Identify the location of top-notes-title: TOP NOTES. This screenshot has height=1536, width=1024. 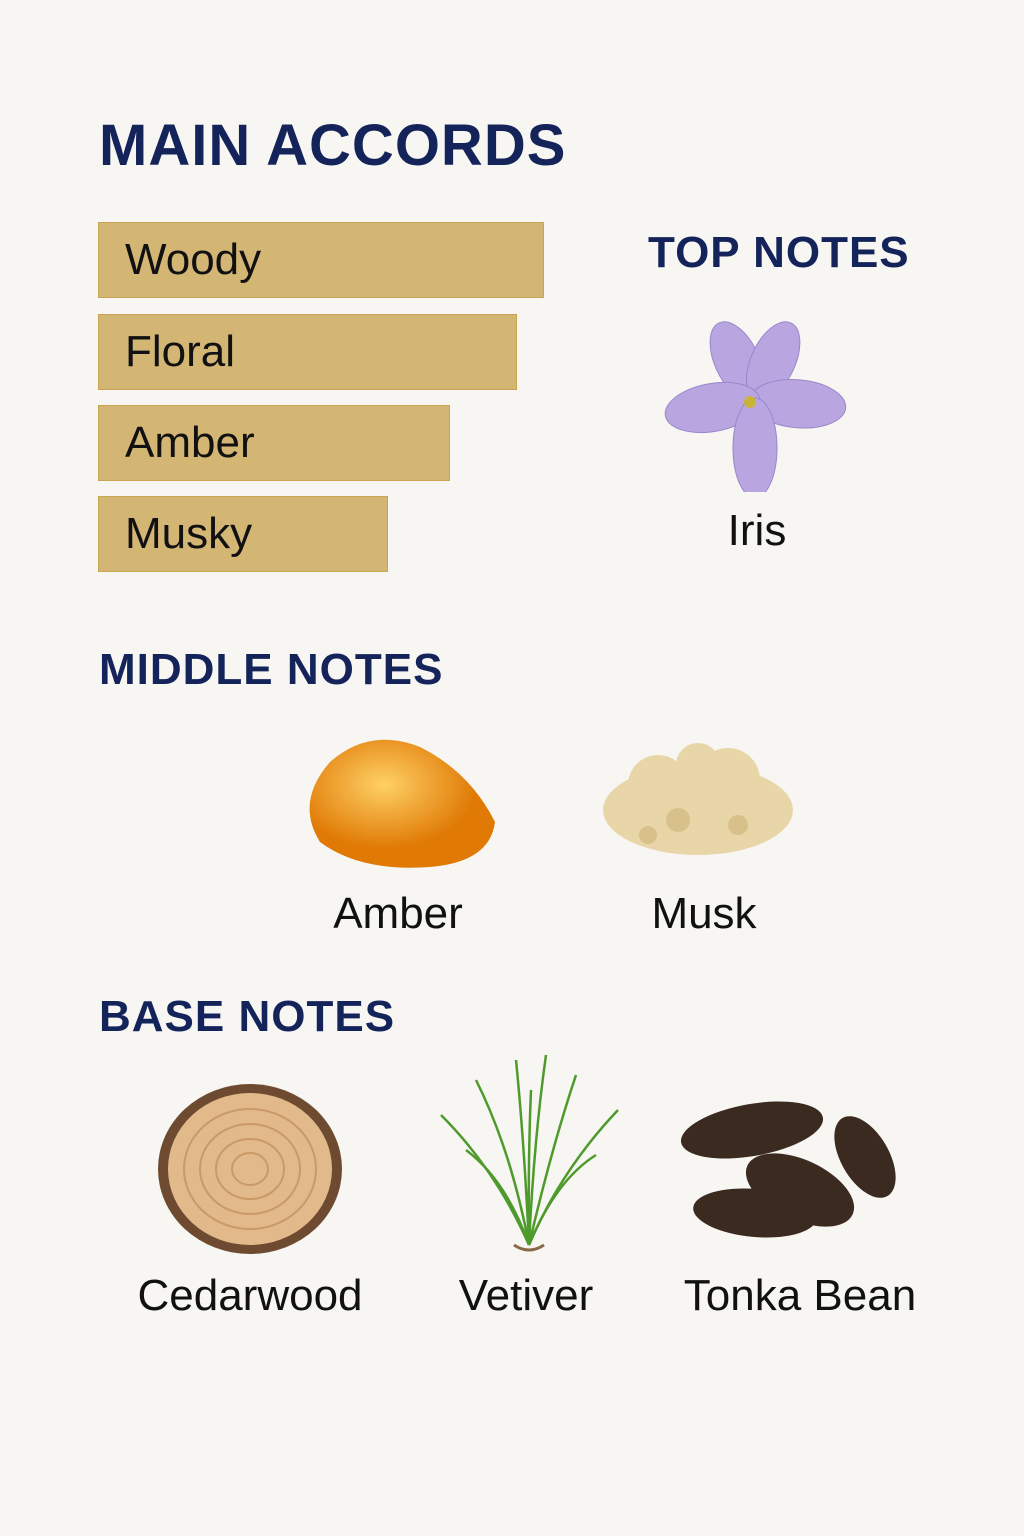
(779, 252).